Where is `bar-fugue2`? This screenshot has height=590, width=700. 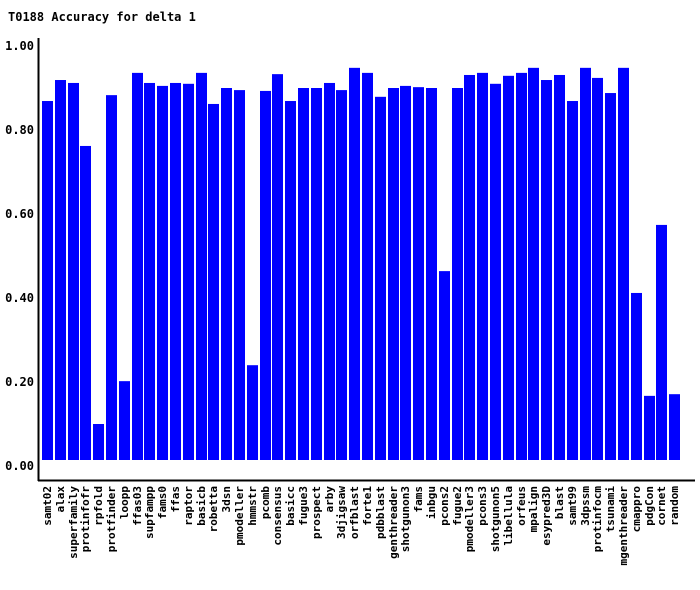 bar-fugue2 is located at coordinates (457, 274).